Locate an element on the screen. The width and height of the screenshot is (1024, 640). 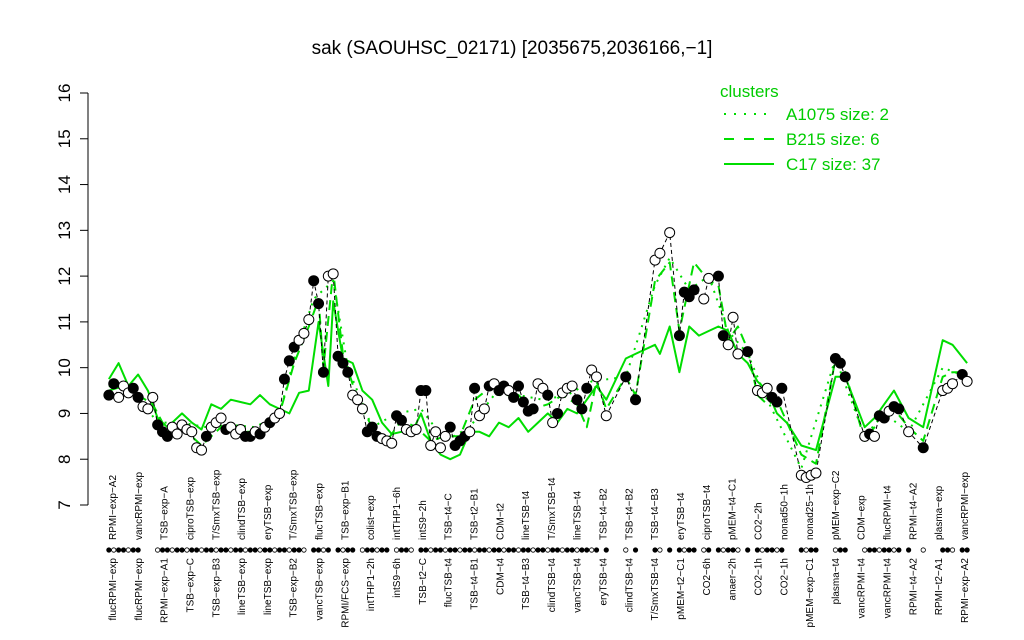
y-tick-label: 13 is located at coordinates (64, 230).